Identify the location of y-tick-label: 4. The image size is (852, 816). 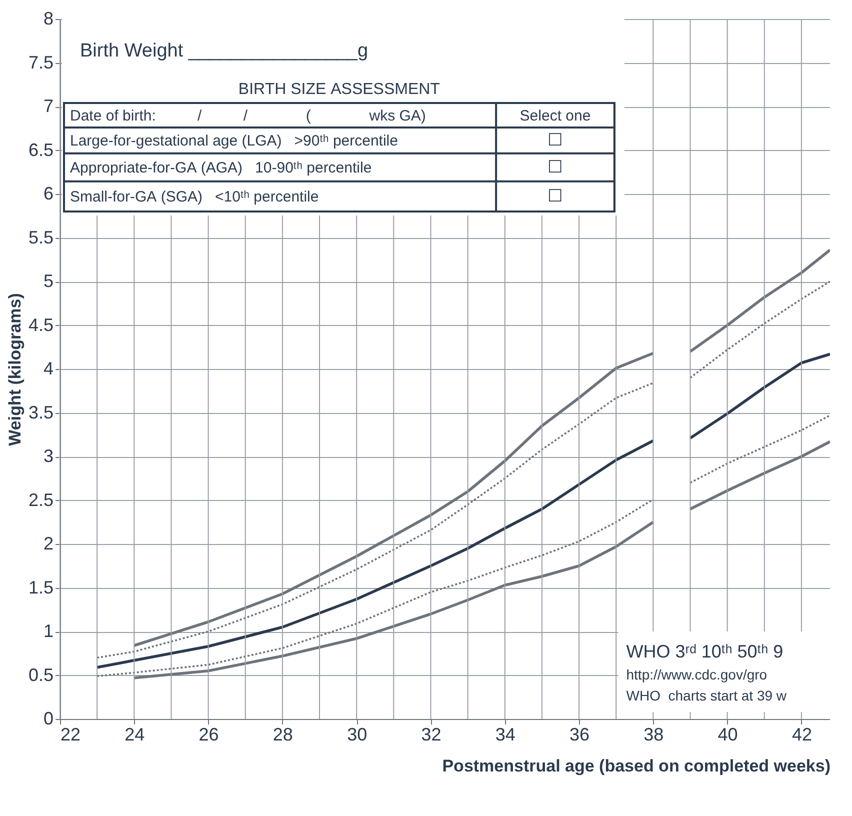
(48, 368).